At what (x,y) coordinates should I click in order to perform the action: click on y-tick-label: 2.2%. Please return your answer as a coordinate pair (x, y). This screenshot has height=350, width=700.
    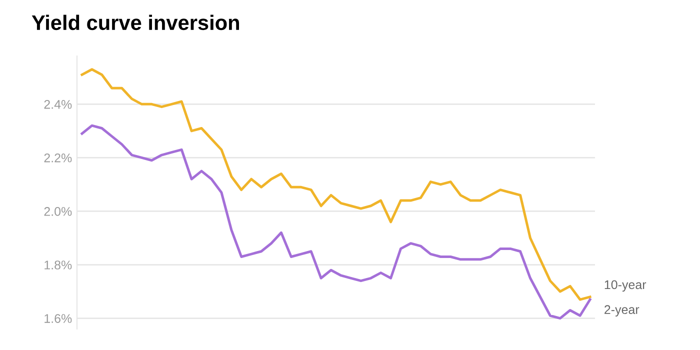
    Looking at the image, I should click on (58, 158).